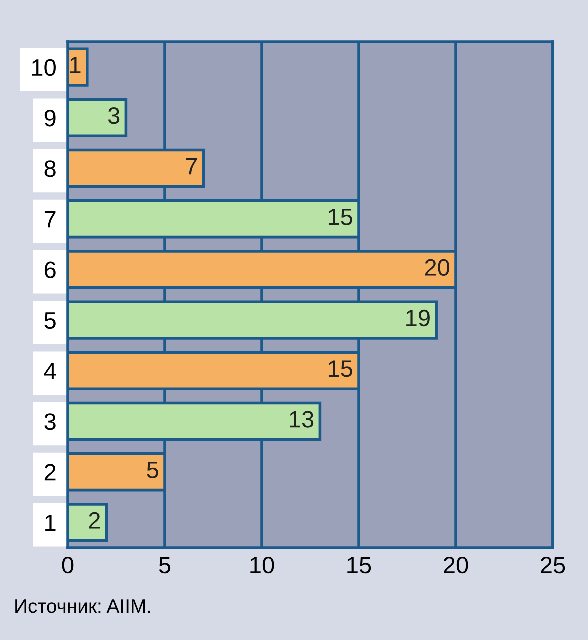 The width and height of the screenshot is (588, 640). What do you see at coordinates (50, 321) in the screenshot?
I see `y-tick-label: 5` at bounding box center [50, 321].